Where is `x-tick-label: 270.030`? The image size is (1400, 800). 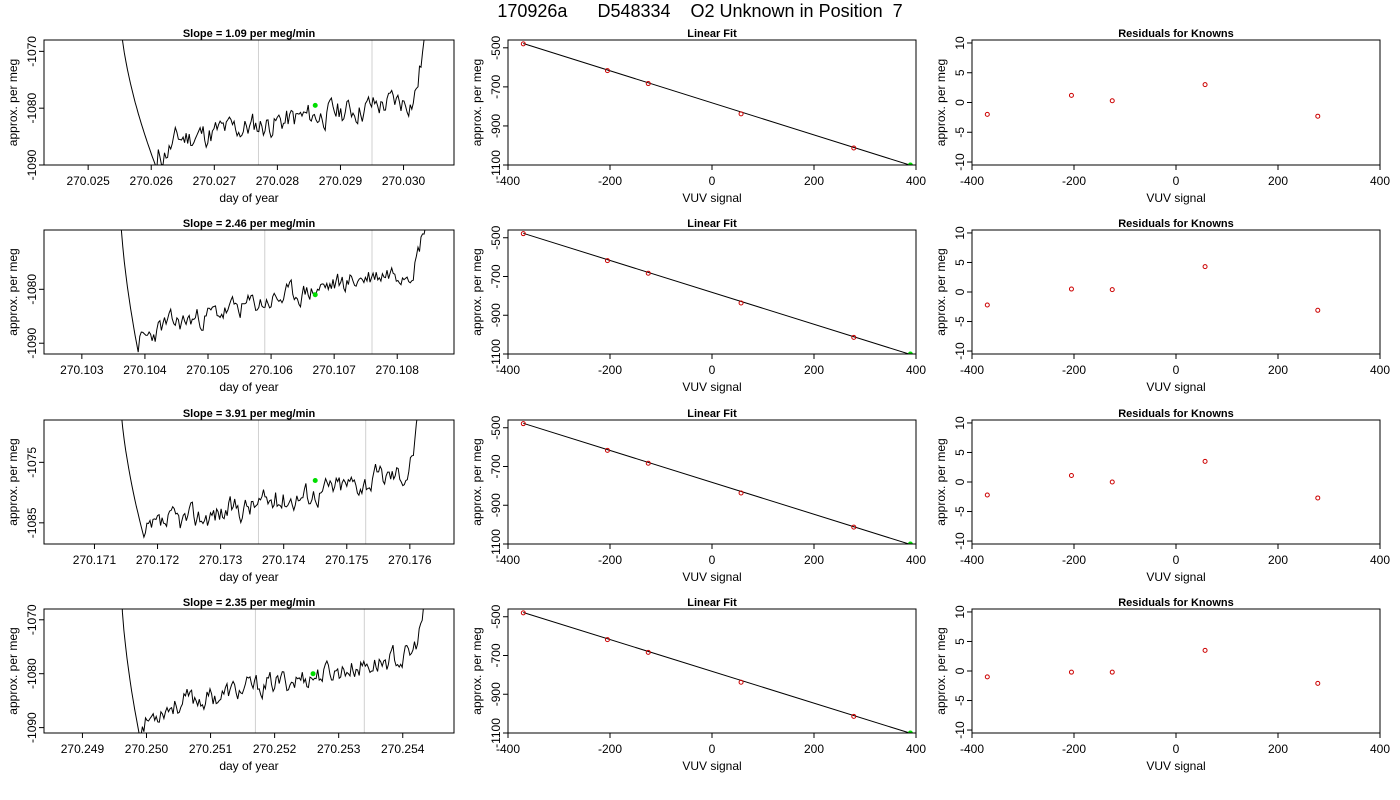
x-tick-label: 270.030 is located at coordinates (404, 181).